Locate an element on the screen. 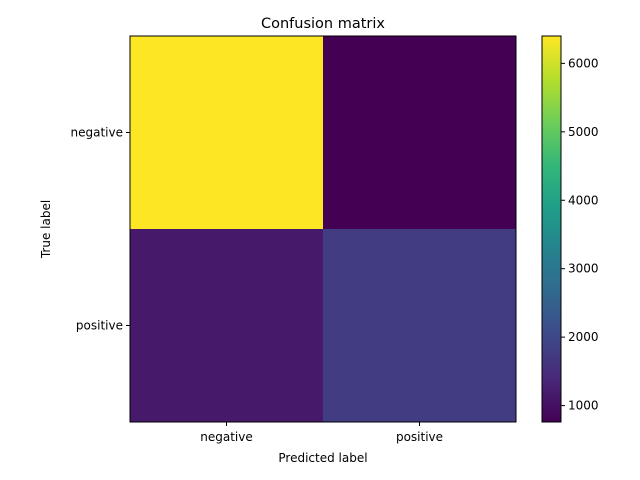 This screenshot has width=640, height=480. x-axis-ticks: negative positive is located at coordinates (321, 433).